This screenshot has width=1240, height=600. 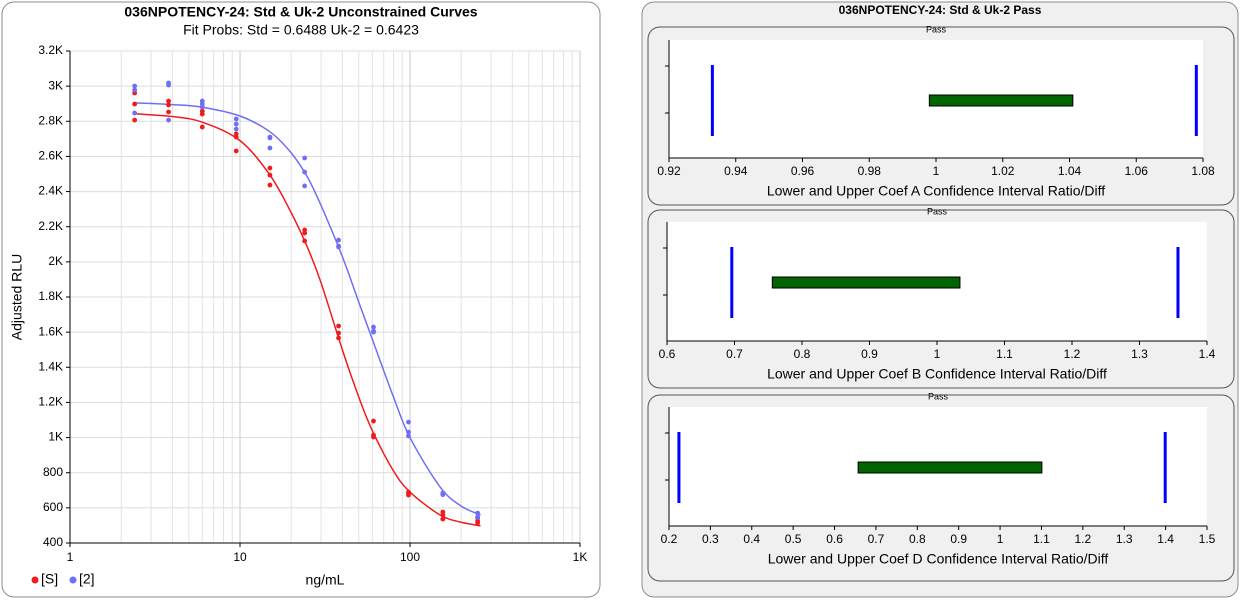 What do you see at coordinates (1165, 539) in the screenshot?
I see `x-tick-label: 1.4` at bounding box center [1165, 539].